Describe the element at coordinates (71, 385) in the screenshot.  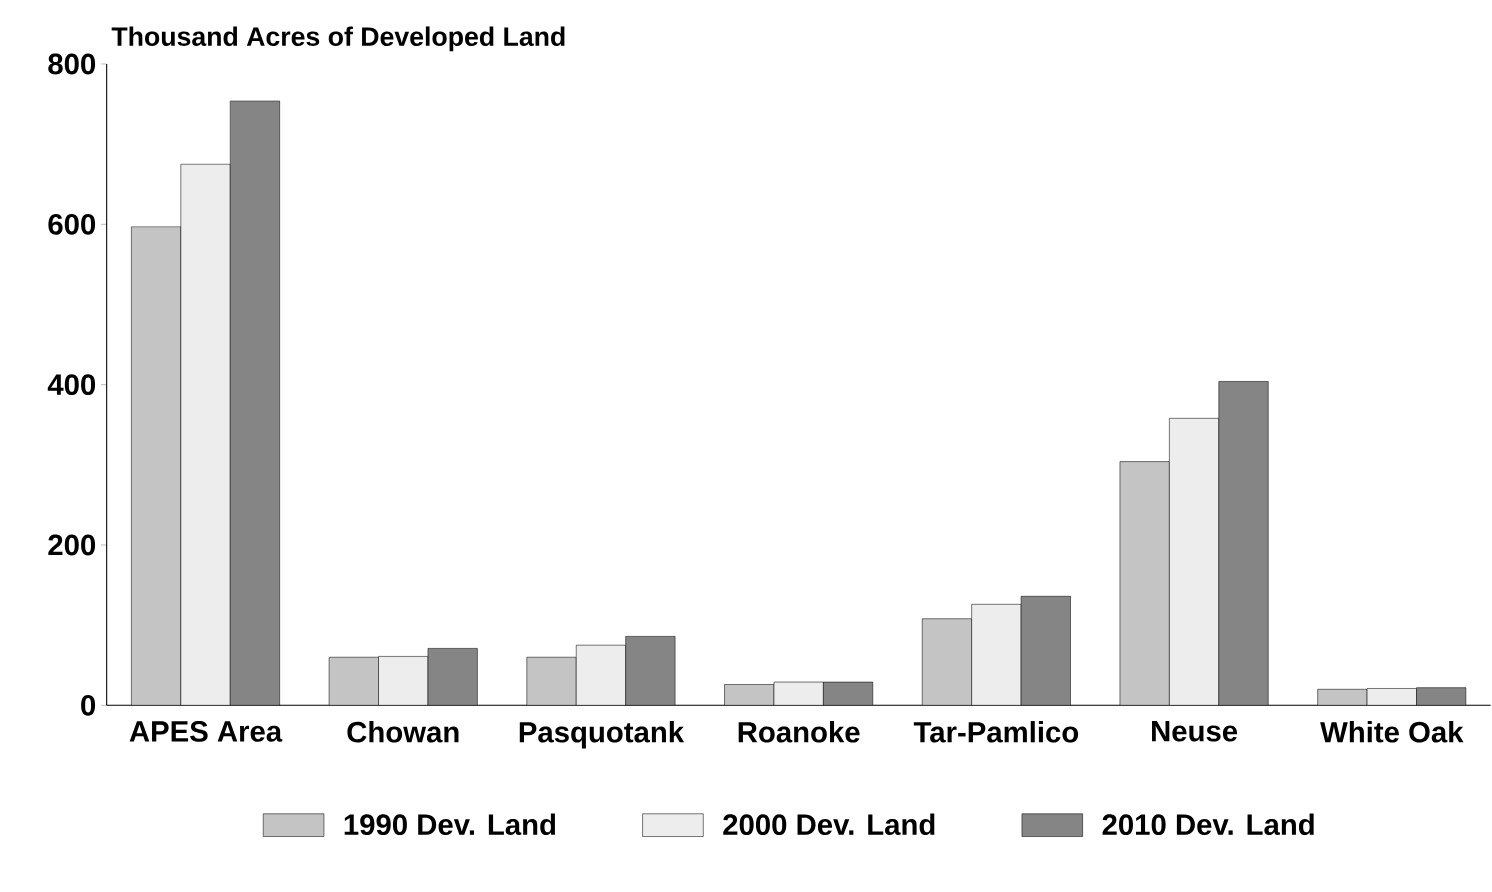
I see `y-tick-label: 400` at that location.